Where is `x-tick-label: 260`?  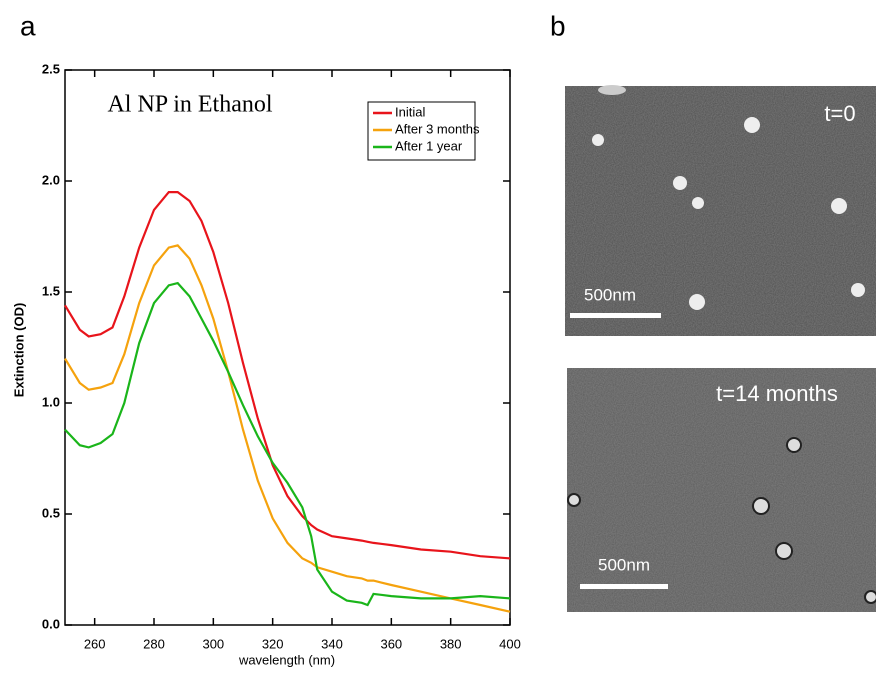
x-tick-label: 260 is located at coordinates (95, 643).